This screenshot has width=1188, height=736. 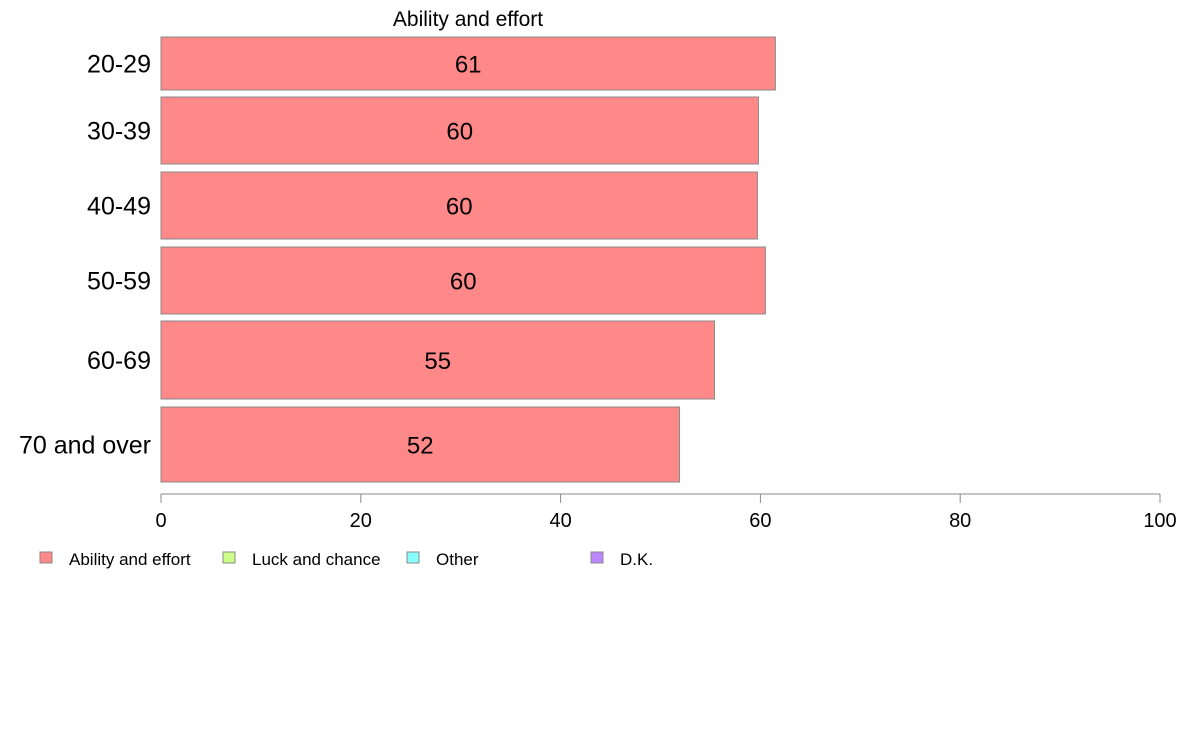 What do you see at coordinates (119, 207) in the screenshot?
I see `category-label: 40-49` at bounding box center [119, 207].